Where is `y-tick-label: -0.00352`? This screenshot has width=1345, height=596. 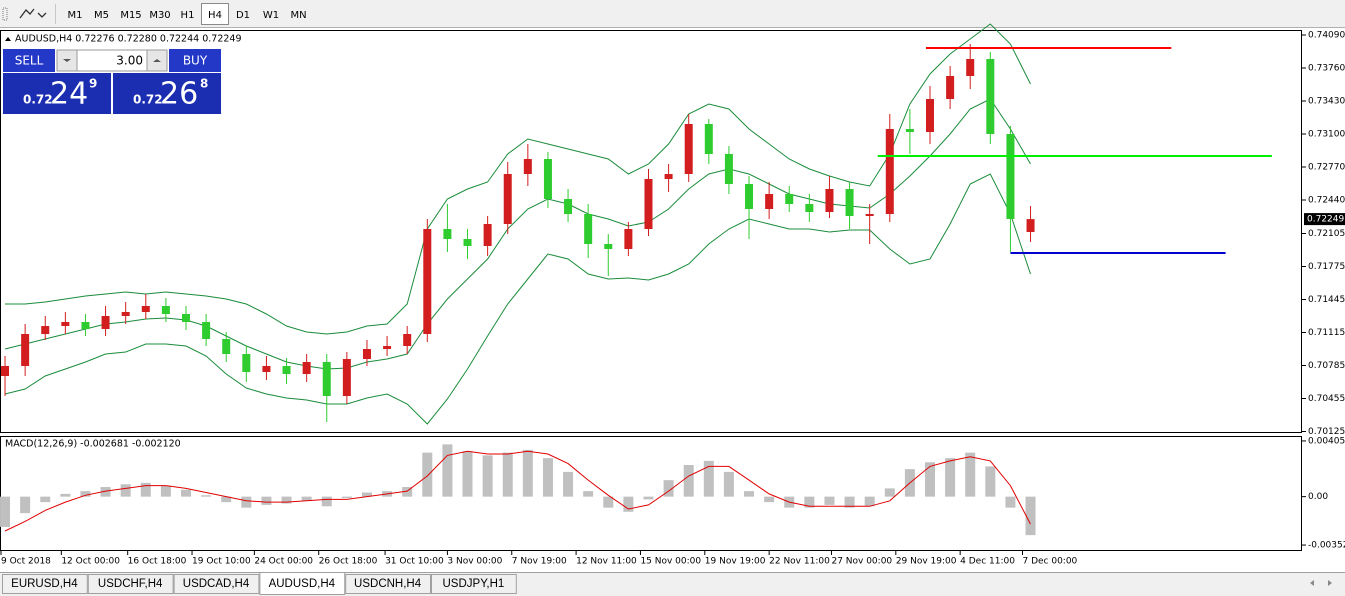
y-tick-label: -0.00352 is located at coordinates (1326, 546).